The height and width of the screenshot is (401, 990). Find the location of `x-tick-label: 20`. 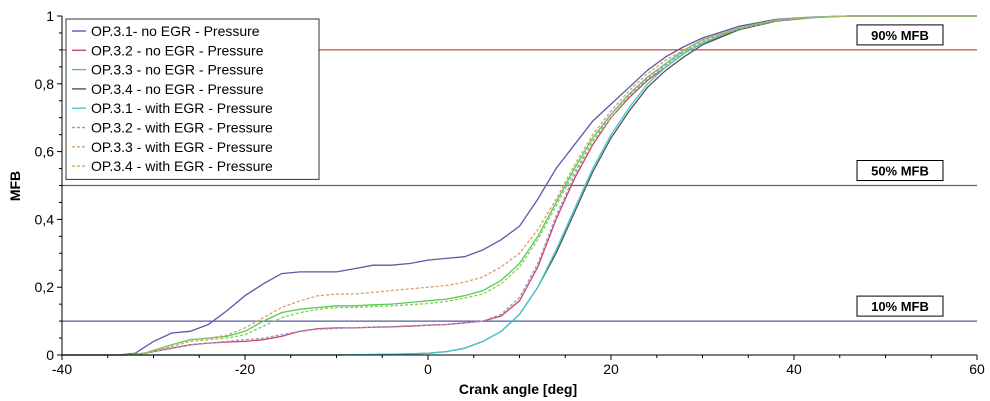

x-tick-label: 20 is located at coordinates (611, 369).